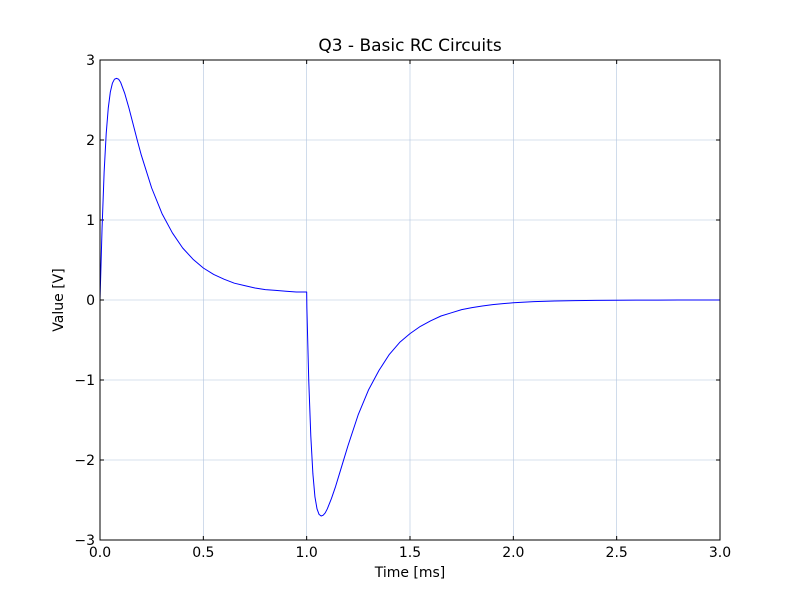 The height and width of the screenshot is (600, 800). What do you see at coordinates (84, 461) in the screenshot?
I see `y-tick-label: −2` at bounding box center [84, 461].